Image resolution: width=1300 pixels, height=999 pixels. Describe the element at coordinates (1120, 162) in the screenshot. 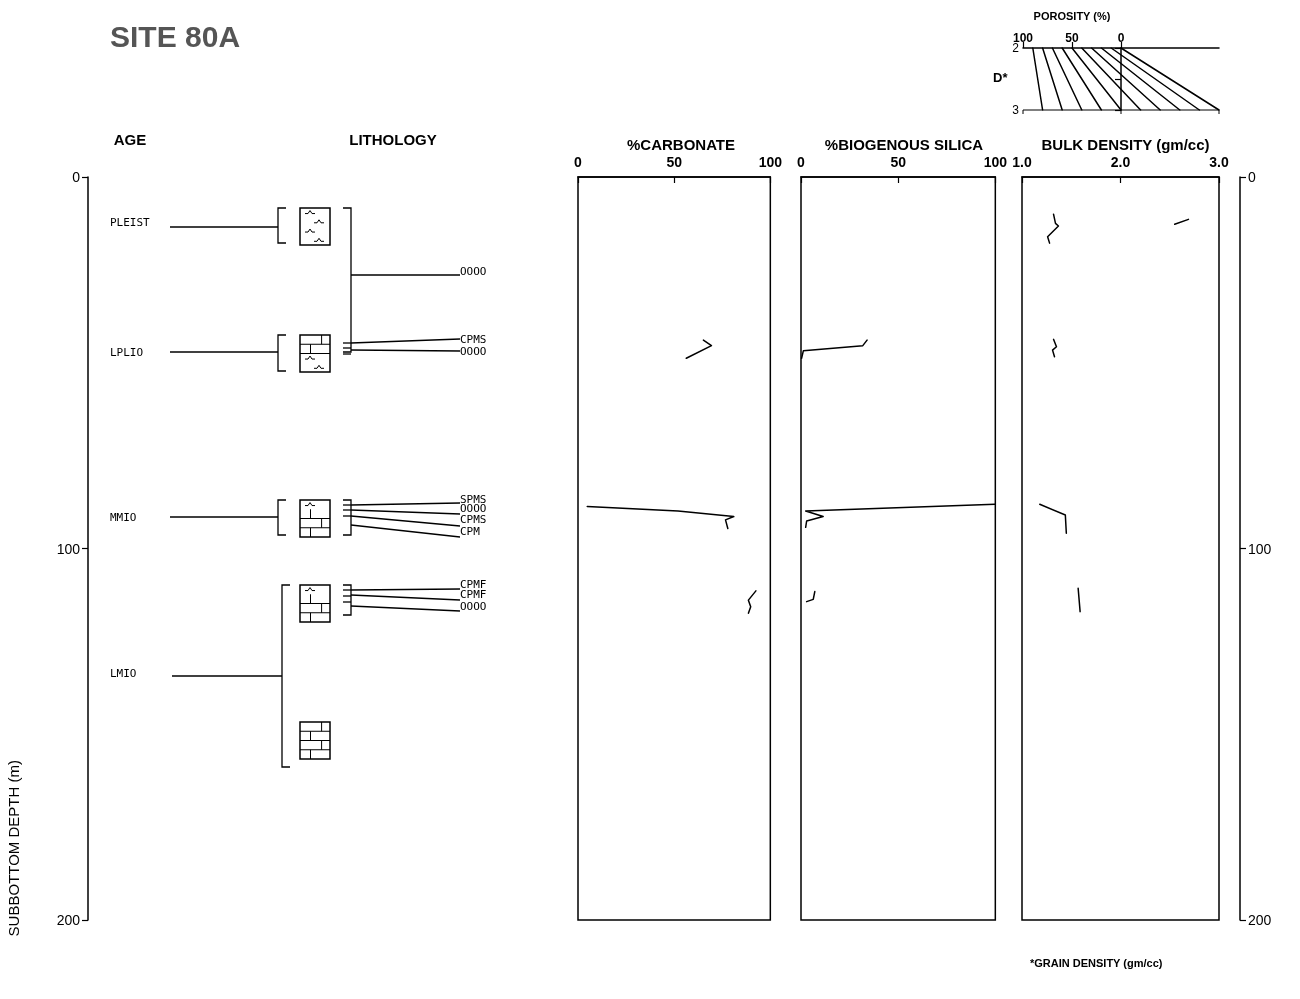

I see `x-tick-label: 2.0` at that location.